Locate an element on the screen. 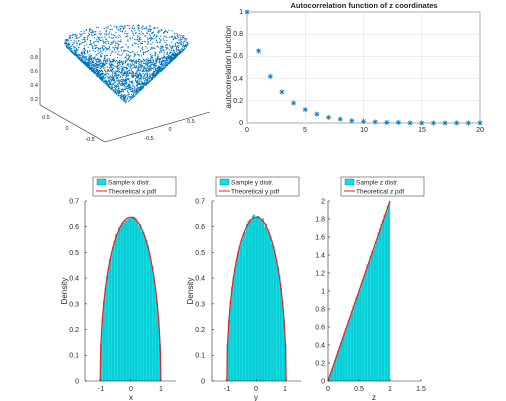 This screenshot has height=401, width=506. acf-points is located at coordinates (363, 67).